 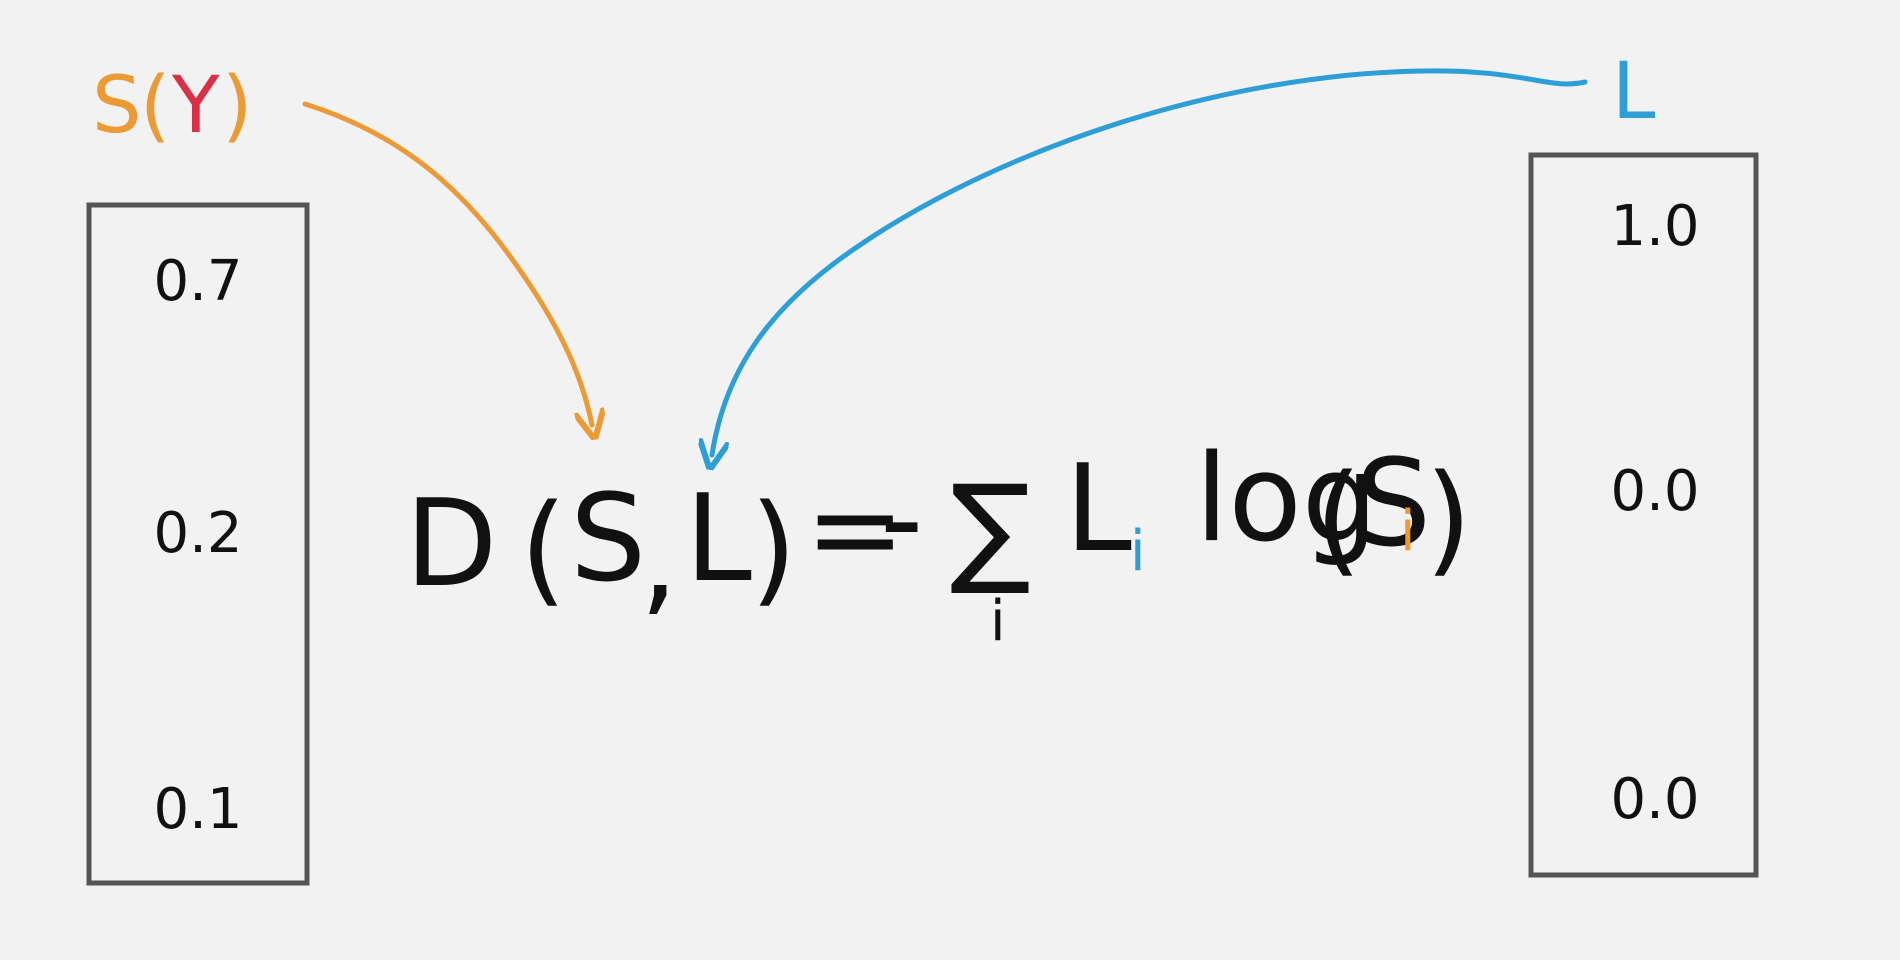 I want to click on left-vector: 0.7 0.2 0.1, so click(x=198, y=544).